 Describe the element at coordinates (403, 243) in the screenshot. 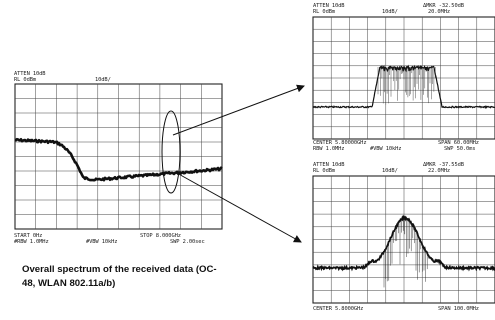

I see `bottom-envelope` at that location.